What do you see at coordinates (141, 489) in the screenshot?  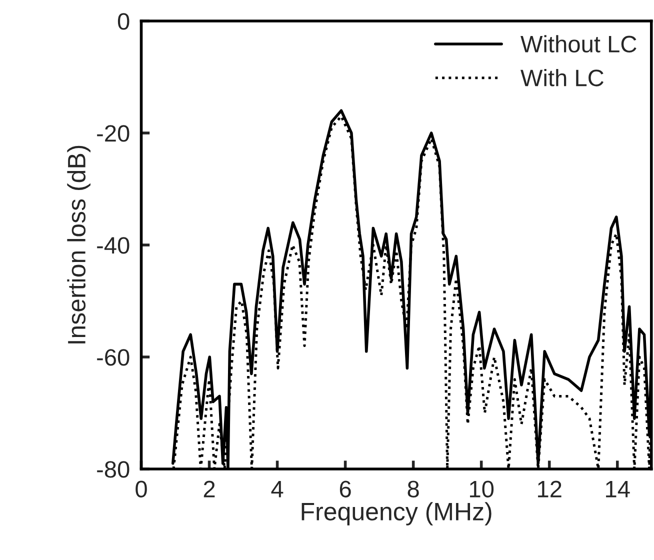 I see `x-tick-label: 0` at bounding box center [141, 489].